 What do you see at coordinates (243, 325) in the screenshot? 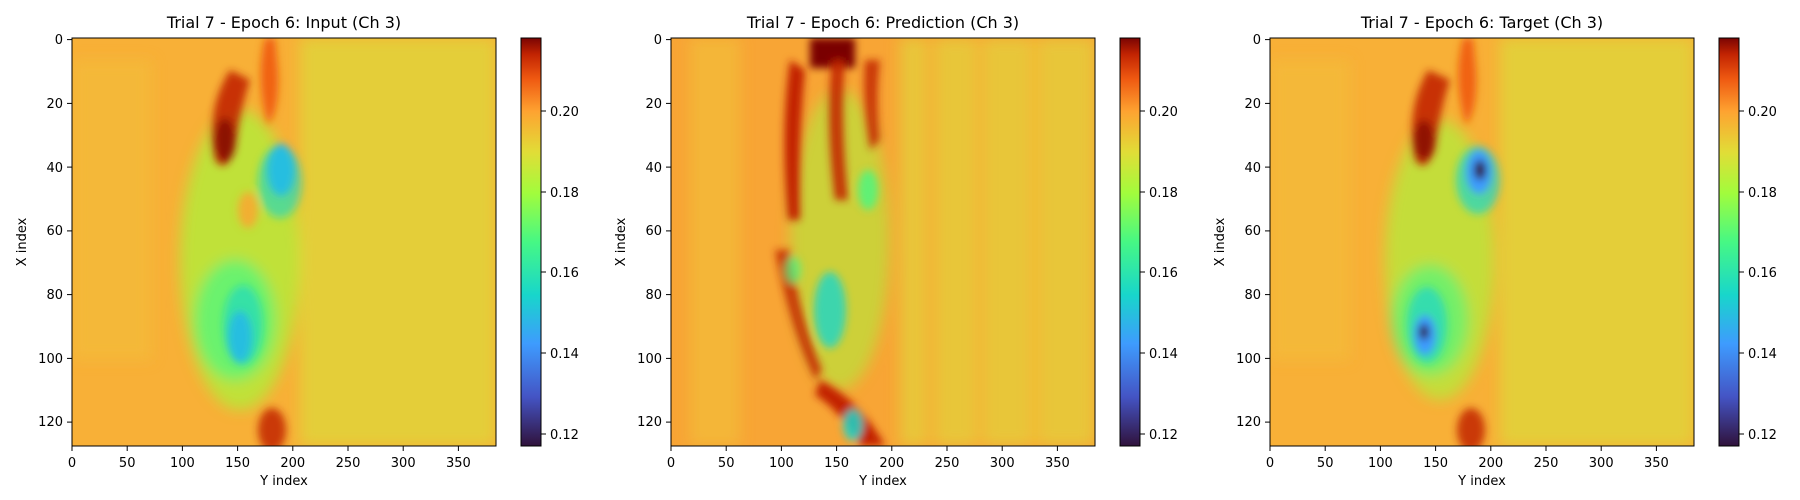
I see `feature-cyan-lower` at bounding box center [243, 325].